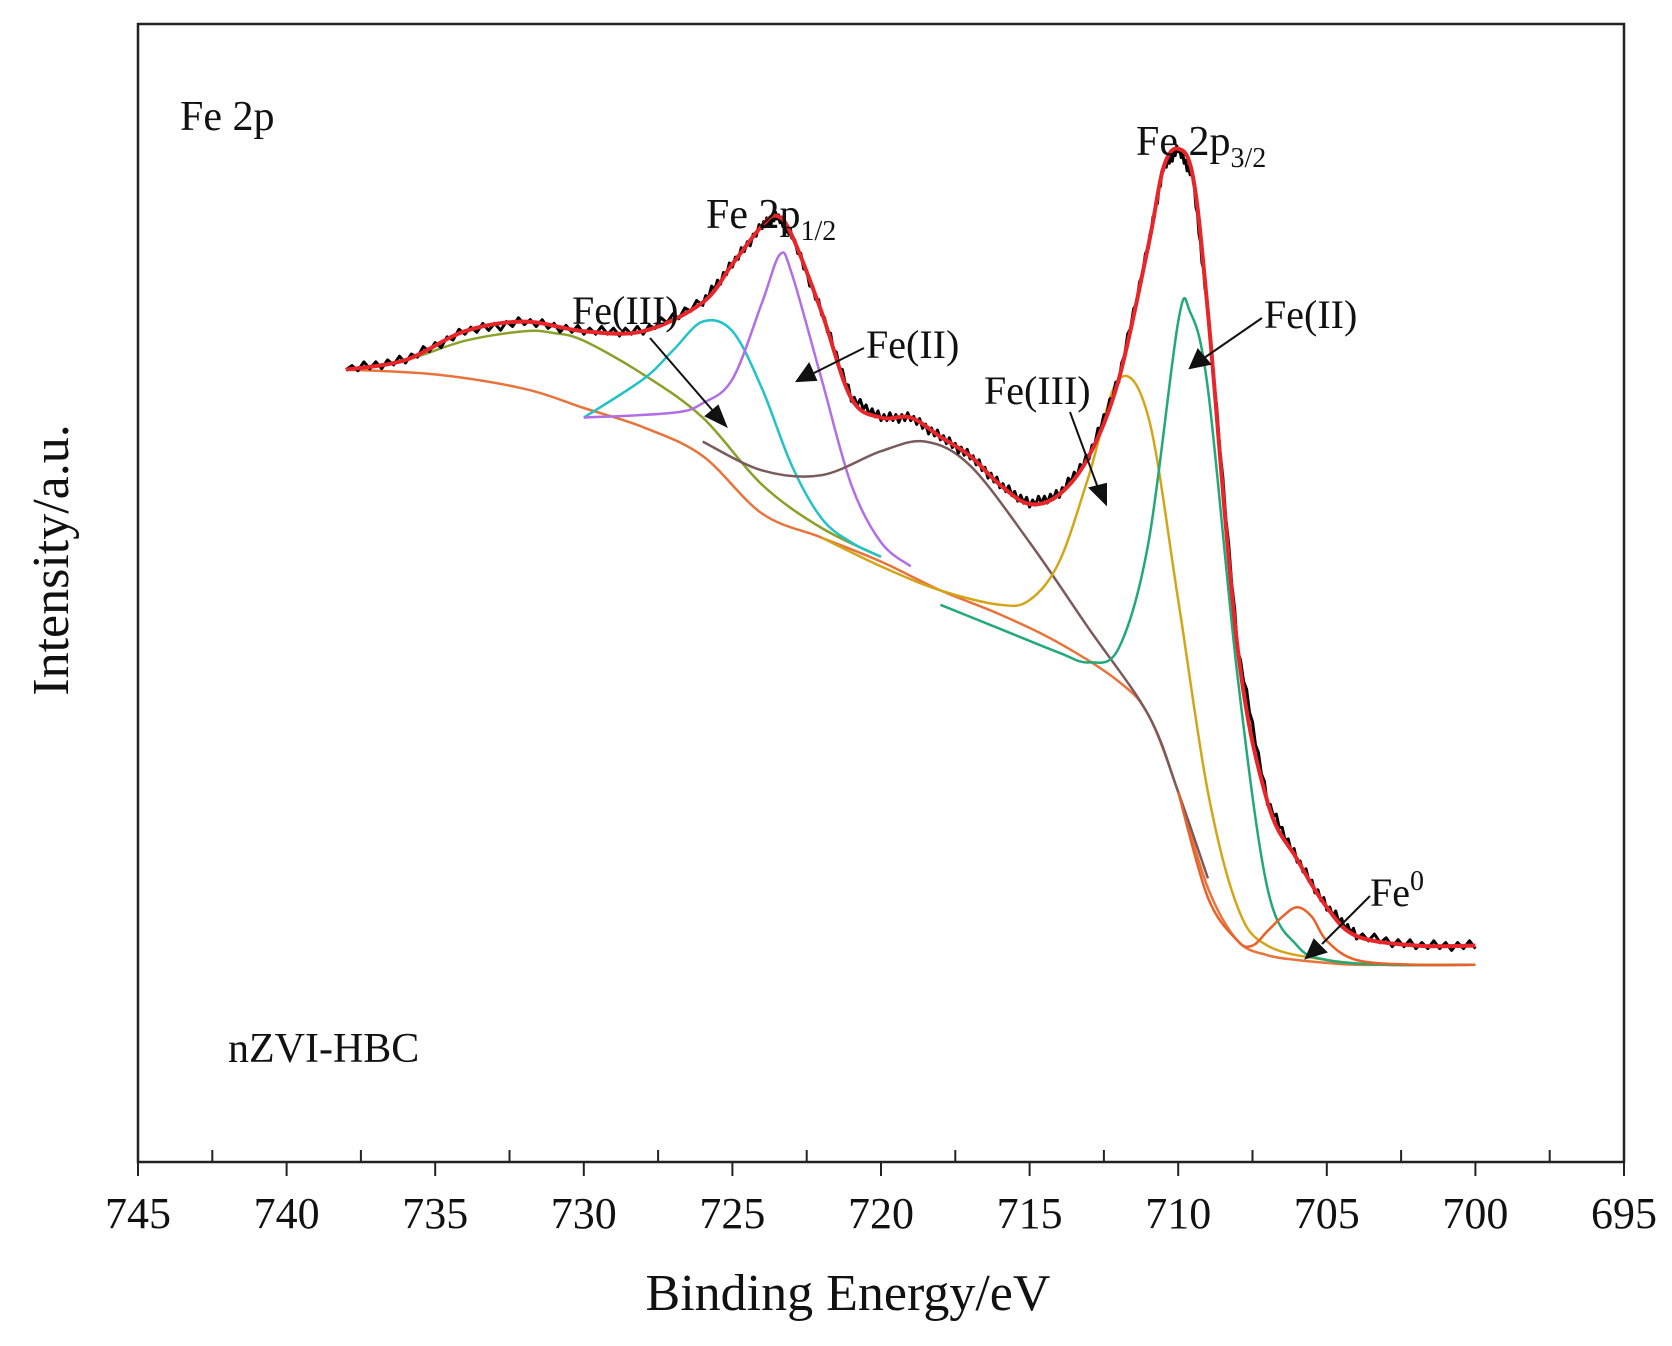 The image size is (1672, 1346). I want to click on x-tick-label: 695, so click(1624, 1213).